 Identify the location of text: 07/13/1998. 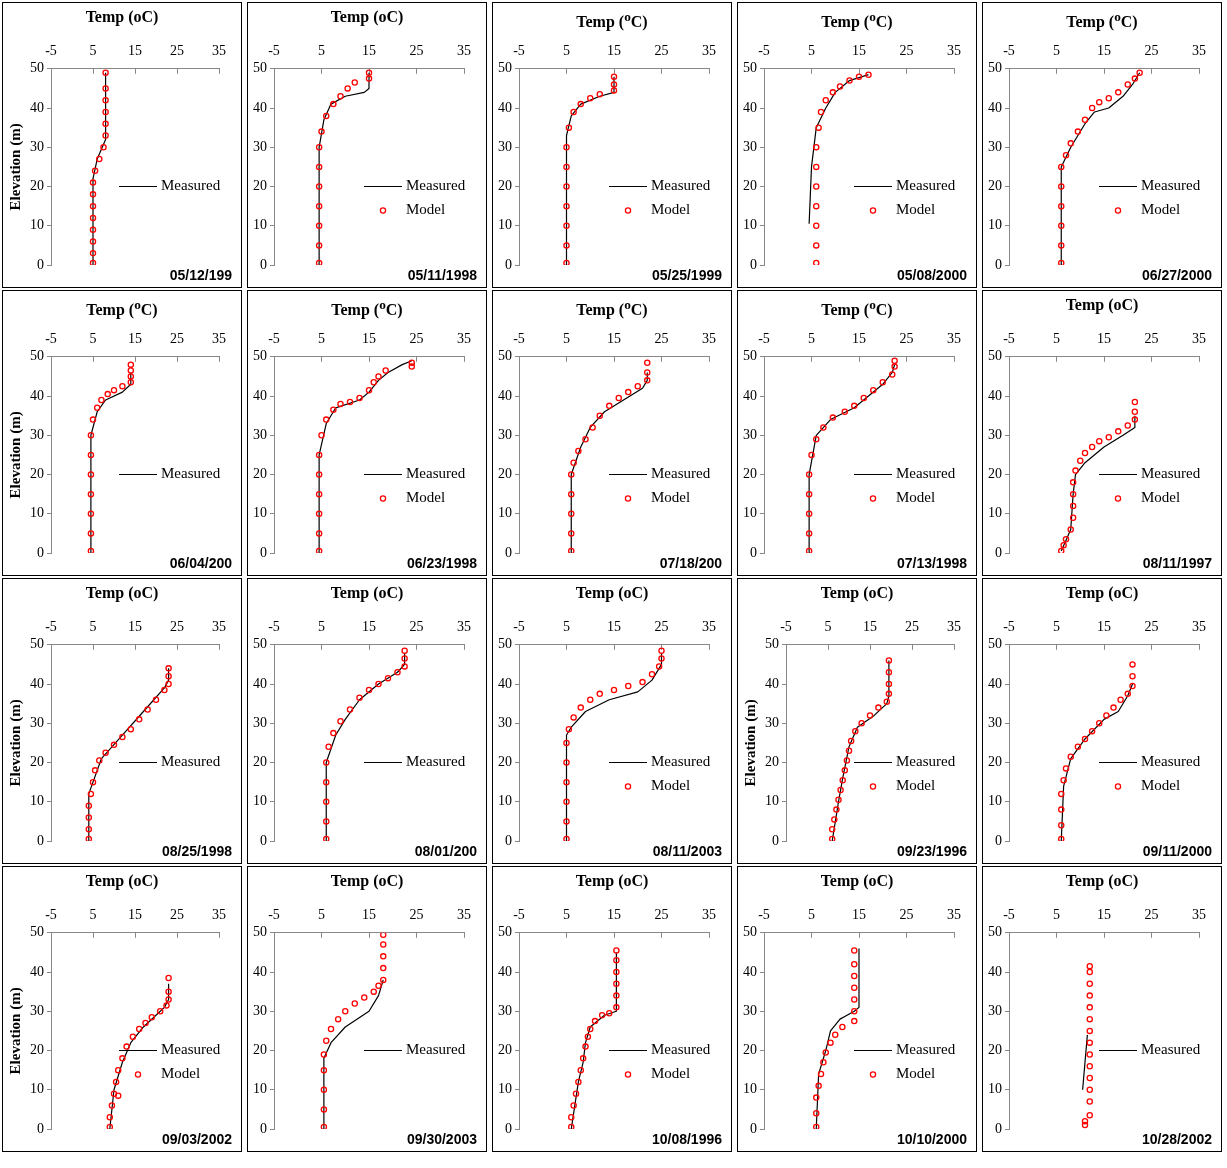
(932, 562).